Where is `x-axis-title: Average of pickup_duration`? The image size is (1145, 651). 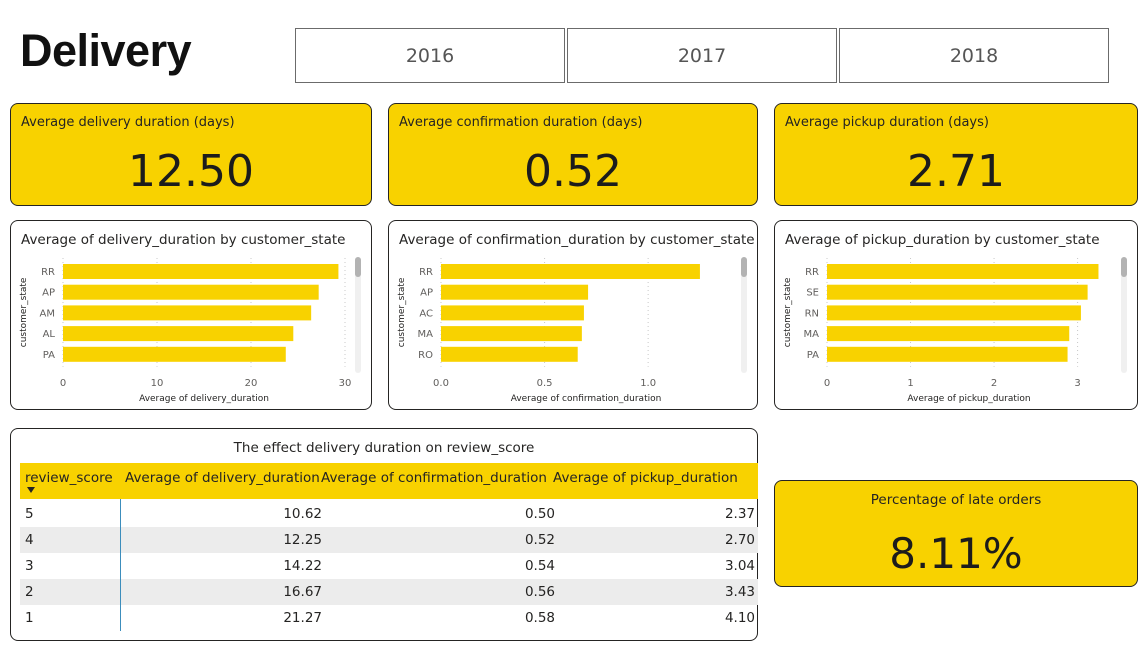 x-axis-title: Average of pickup_duration is located at coordinates (968, 399).